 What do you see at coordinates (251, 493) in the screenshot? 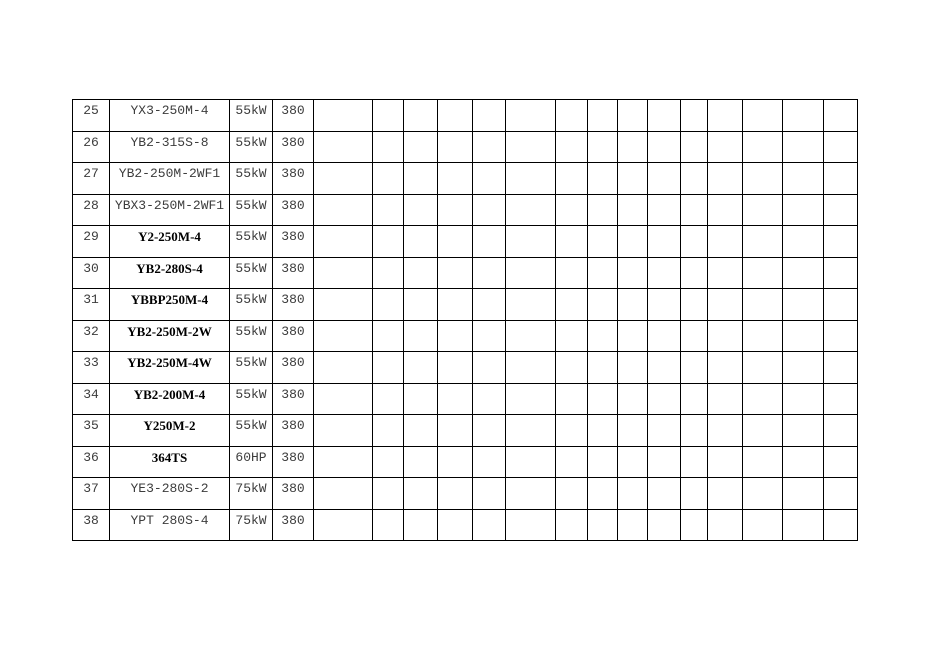
I see `cell-power: 75kW` at bounding box center [251, 493].